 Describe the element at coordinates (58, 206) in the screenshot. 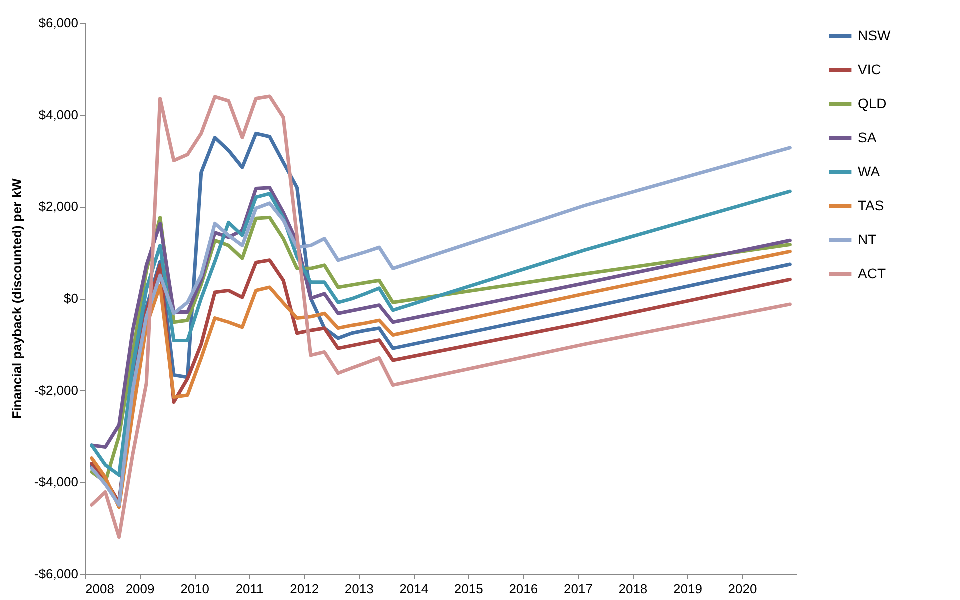

I see `y-tick-label: $2,000` at that location.